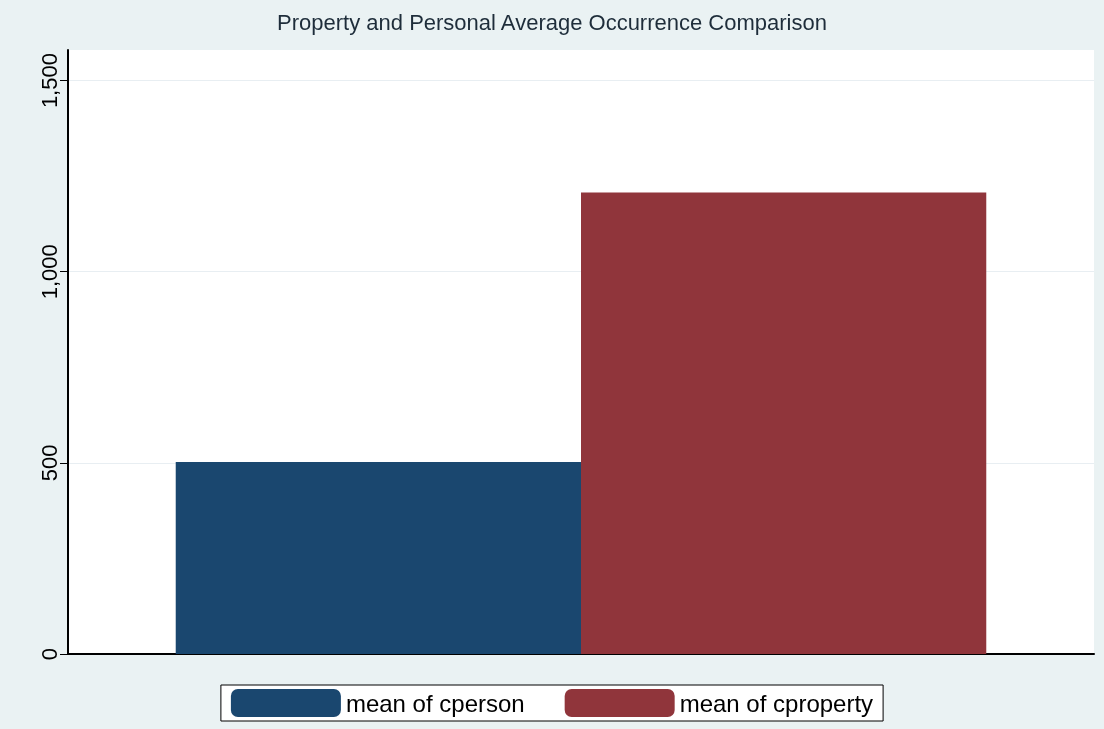 This screenshot has width=1104, height=729. I want to click on legend-label: mean of cproperty, so click(776, 703).